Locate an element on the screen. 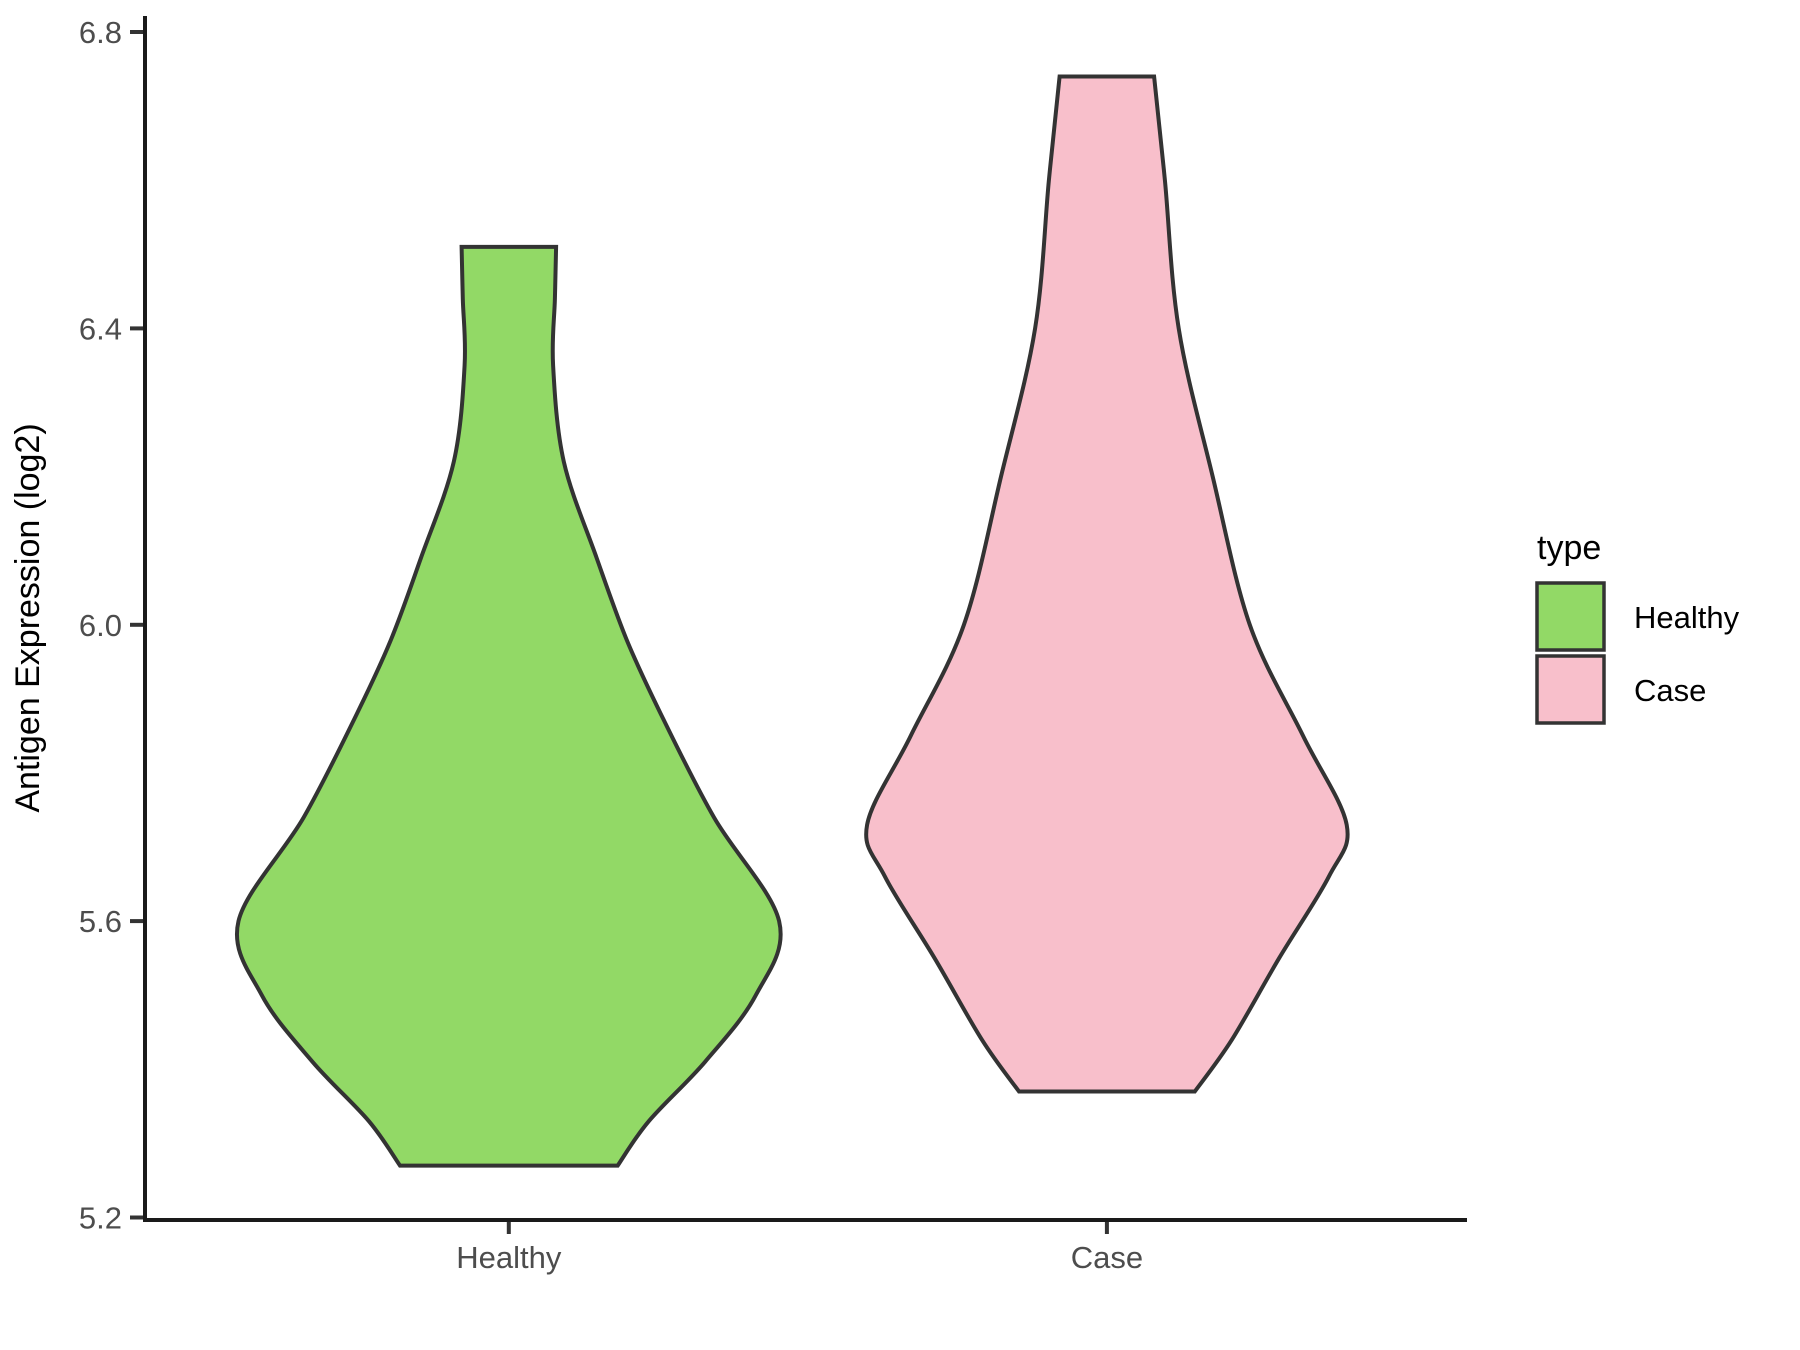 Image resolution: width=1800 pixels, height=1350 pixels. legend: type Healthy Case is located at coordinates (1637, 627).